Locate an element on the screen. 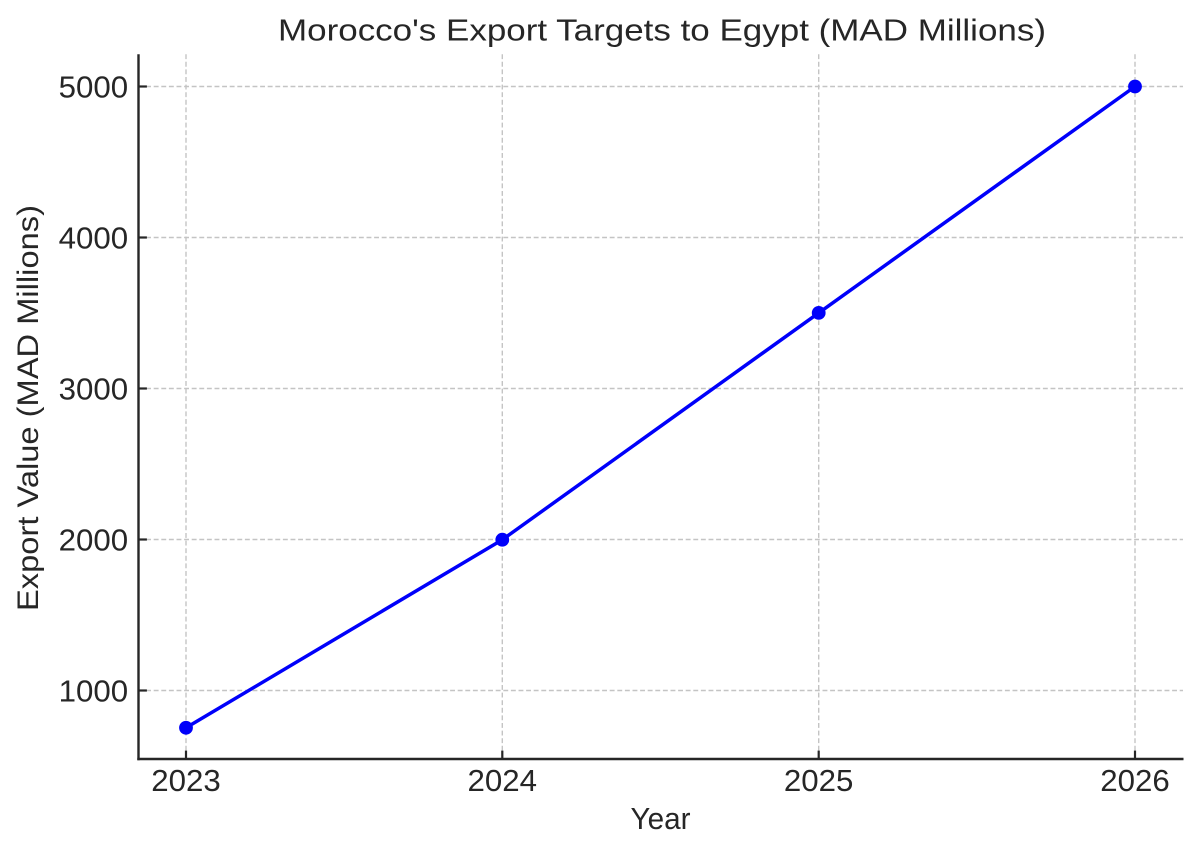 The width and height of the screenshot is (1200, 852). svg-text: 2025 is located at coordinates (819, 781).